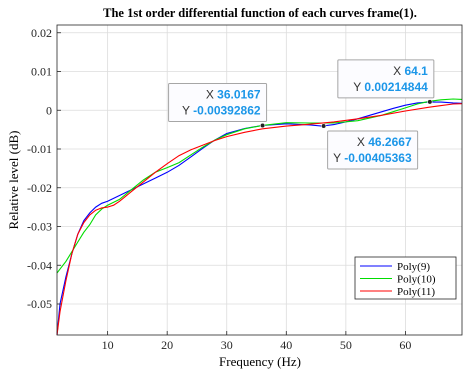 Image resolution: width=463 pixels, height=371 pixels. What do you see at coordinates (384, 142) in the screenshot?
I see `datatip-x: X 46.2667` at bounding box center [384, 142].